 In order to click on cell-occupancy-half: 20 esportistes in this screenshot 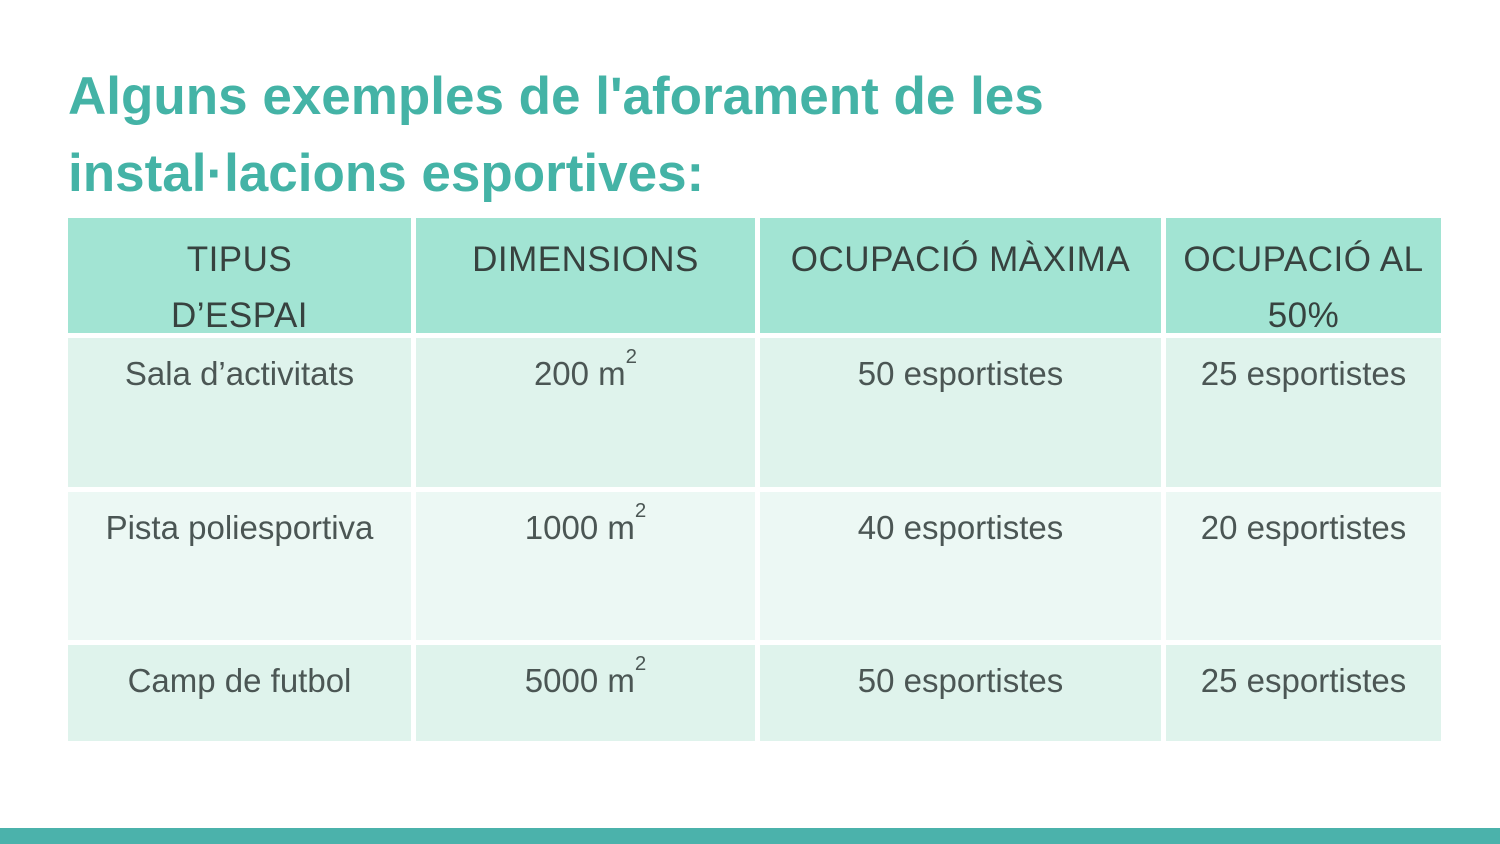, I will do `click(1303, 566)`.